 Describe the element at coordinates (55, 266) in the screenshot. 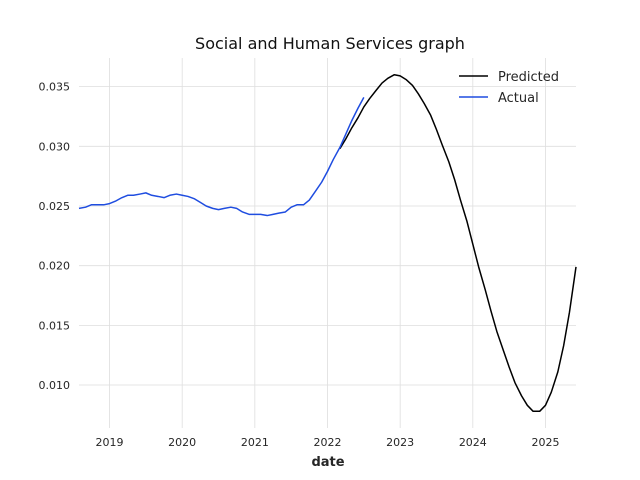

I see `y-tick-label: 0.020` at that location.